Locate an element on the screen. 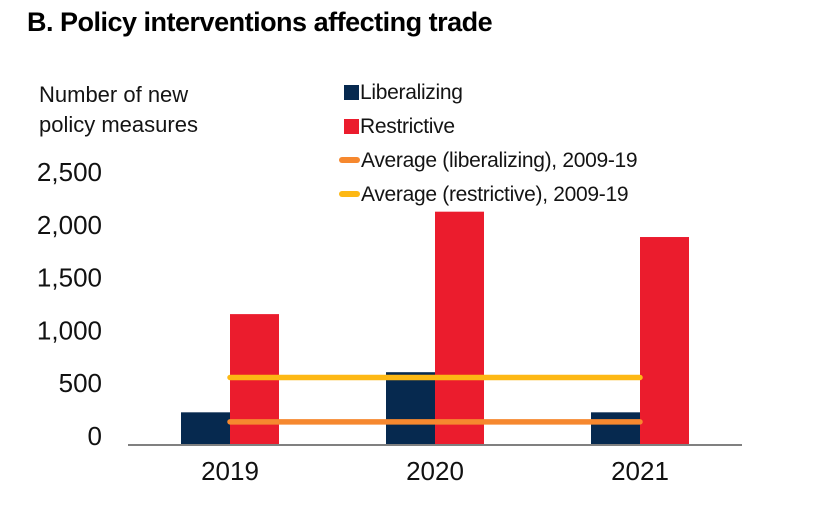 The image size is (813, 515). x-tick-label: 2019 is located at coordinates (230, 471).